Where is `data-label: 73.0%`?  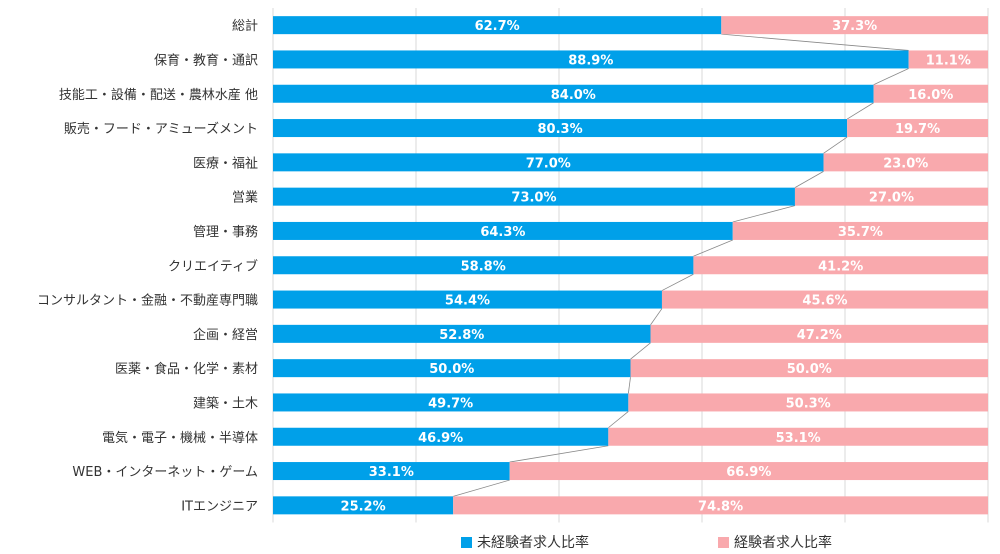 data-label: 73.0% is located at coordinates (533, 198).